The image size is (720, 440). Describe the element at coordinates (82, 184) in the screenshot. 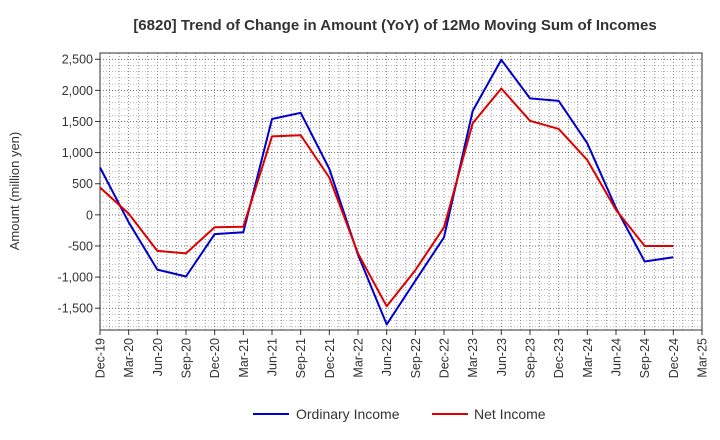

I see `y-tick-label: 500` at that location.